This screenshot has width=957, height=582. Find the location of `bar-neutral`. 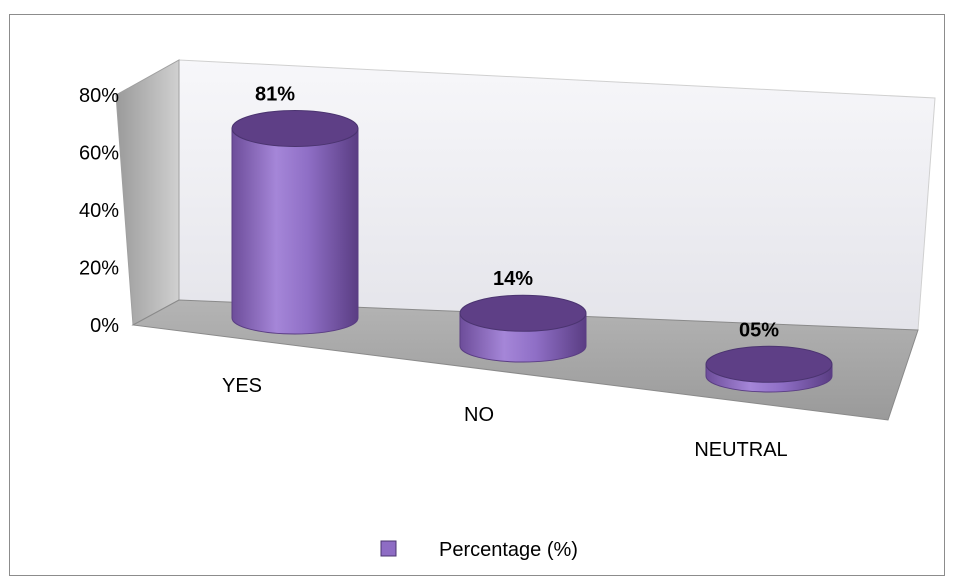

bar-neutral is located at coordinates (769, 369).